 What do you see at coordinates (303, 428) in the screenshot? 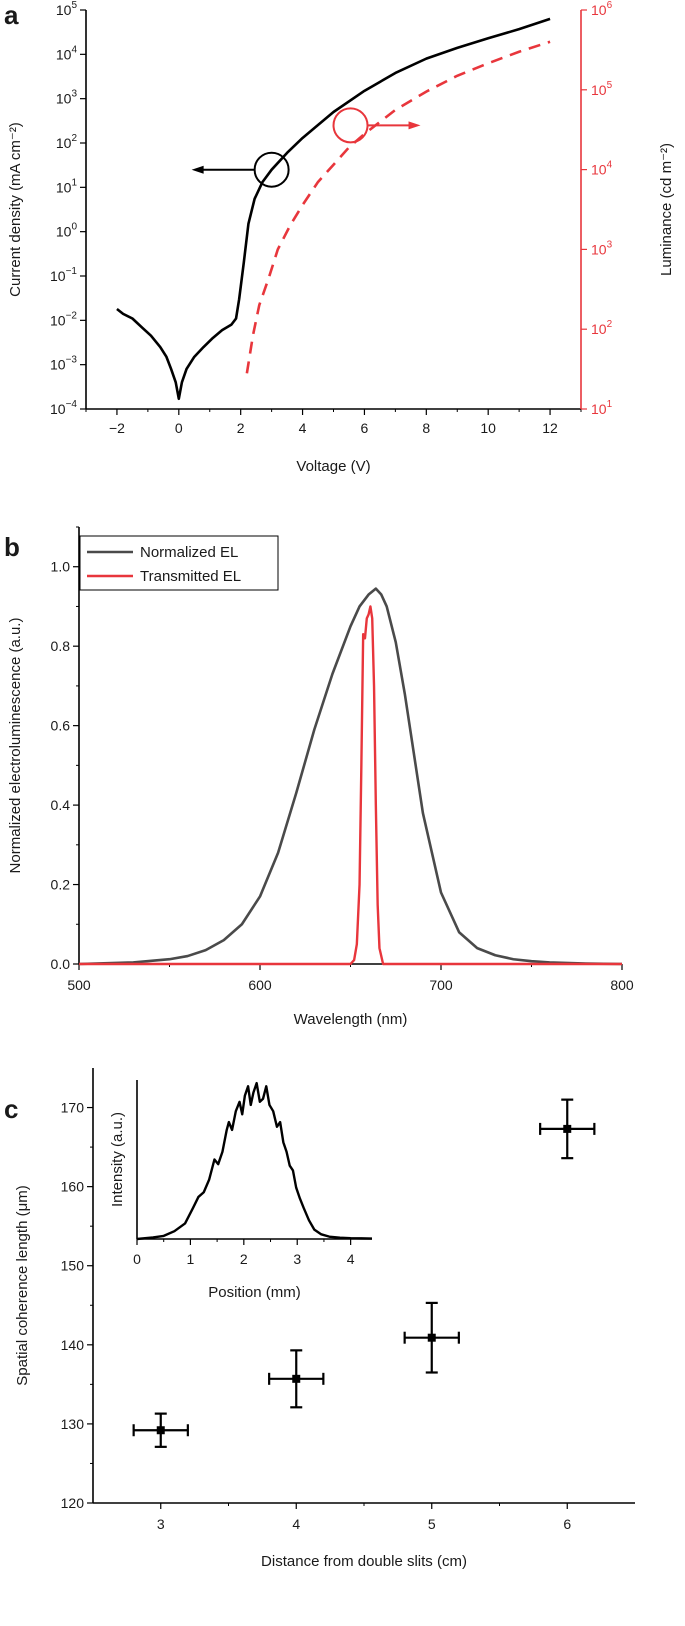
I see `a-x-tick-label: 4` at bounding box center [303, 428].